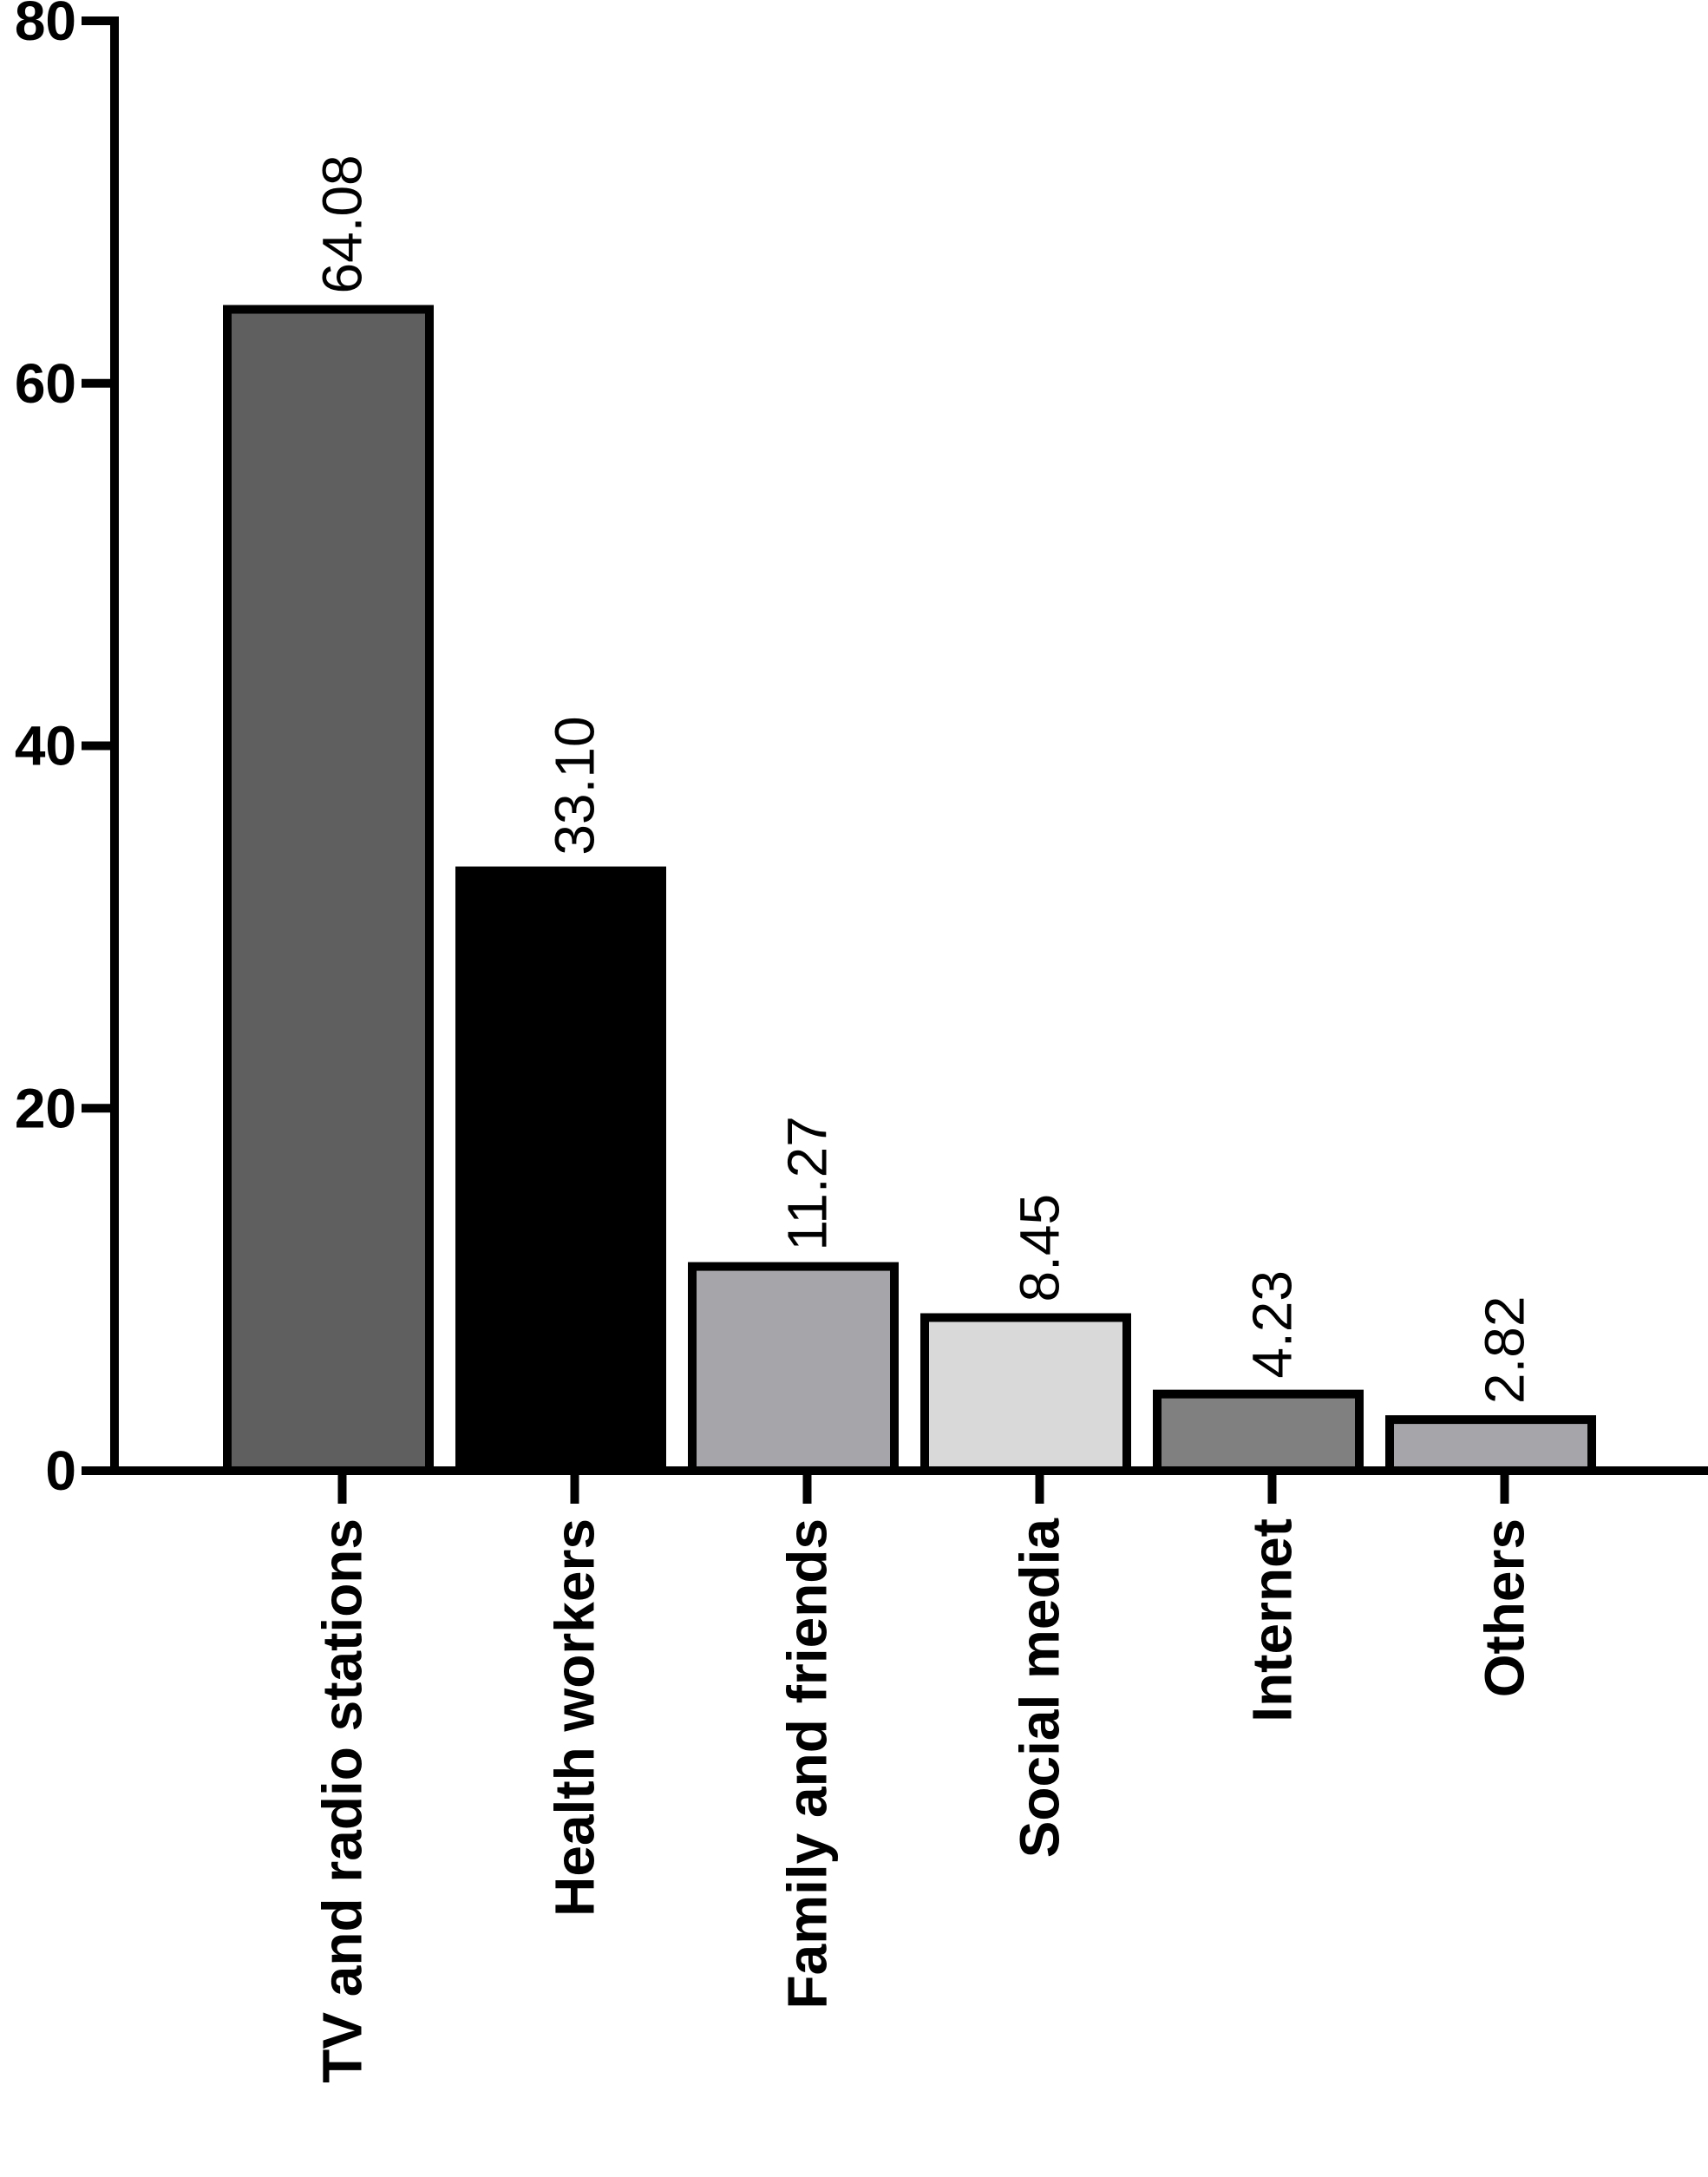 Image resolution: width=1708 pixels, height=2177 pixels. What do you see at coordinates (1040, 1248) in the screenshot?
I see `bar-value-label: 8.45` at bounding box center [1040, 1248].